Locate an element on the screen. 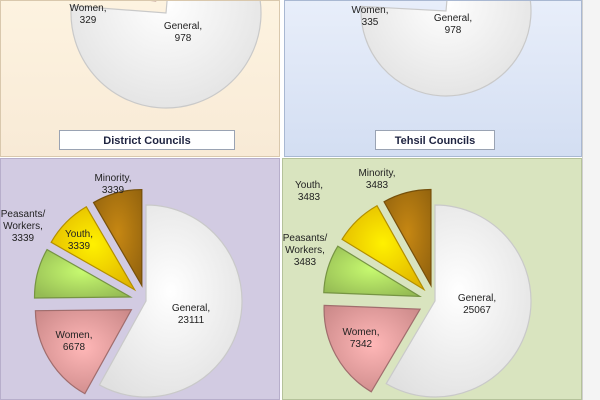  tehsil-councils-pie: General, 978 Women, 335 is located at coordinates (441, 49).